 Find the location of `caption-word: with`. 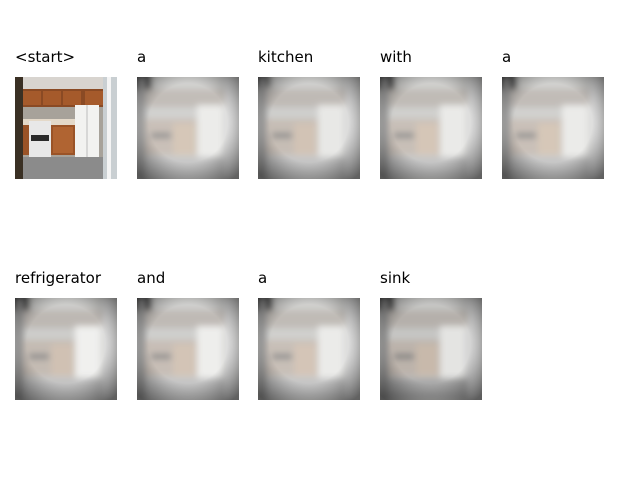

caption-word: with is located at coordinates (396, 57).